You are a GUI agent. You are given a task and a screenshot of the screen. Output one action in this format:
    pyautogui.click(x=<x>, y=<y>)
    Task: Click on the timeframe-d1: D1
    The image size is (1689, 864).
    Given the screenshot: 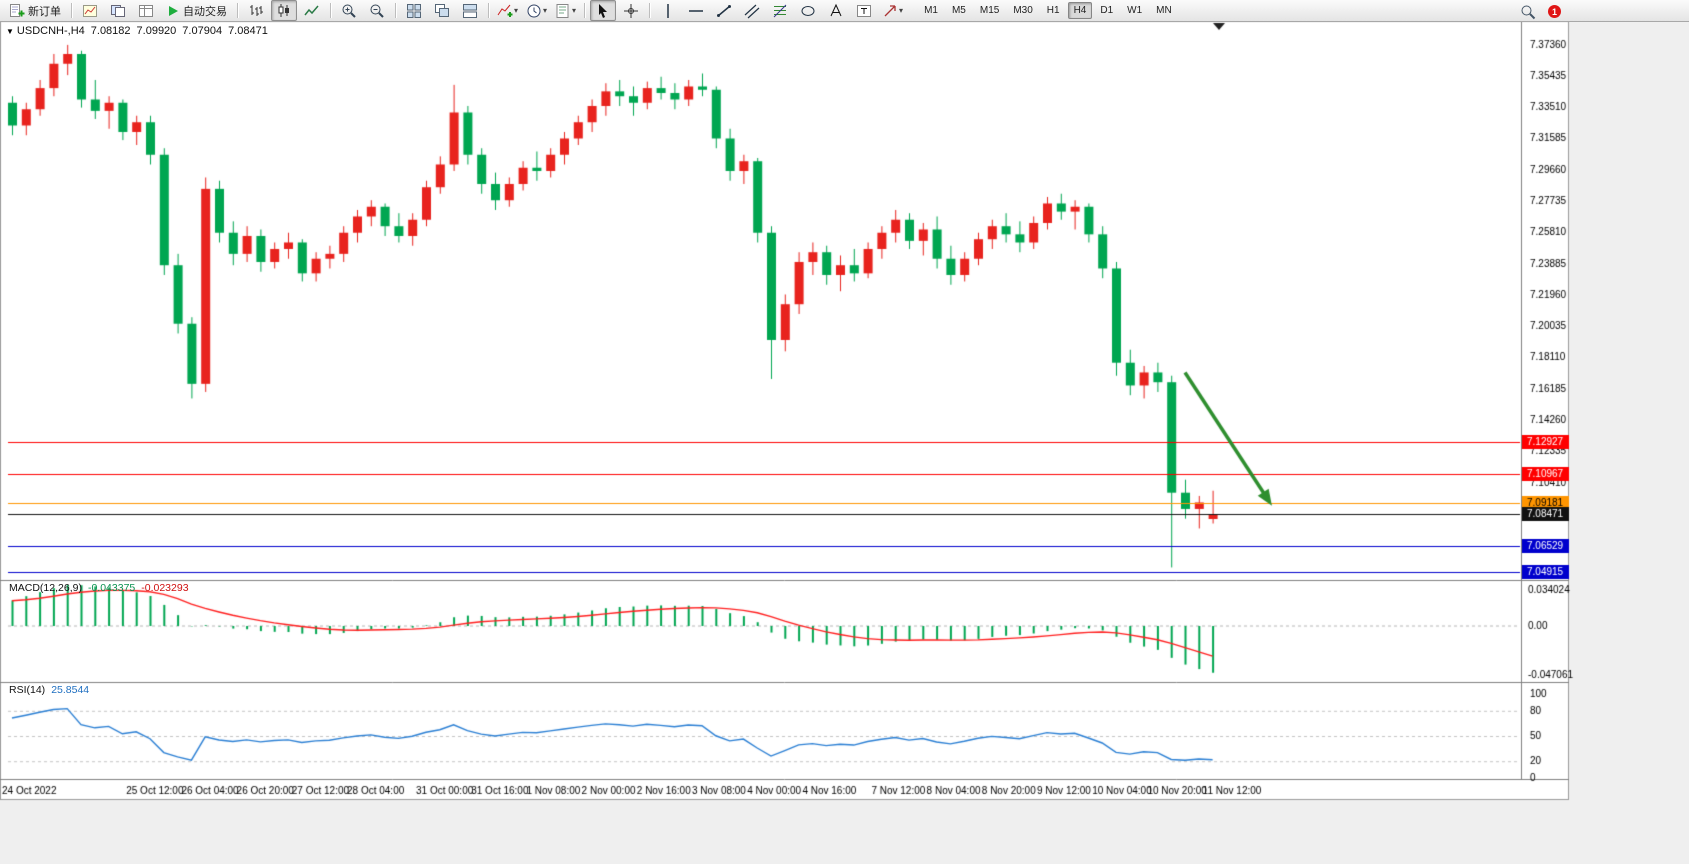 What is the action you would take?
    pyautogui.click(x=1107, y=10)
    